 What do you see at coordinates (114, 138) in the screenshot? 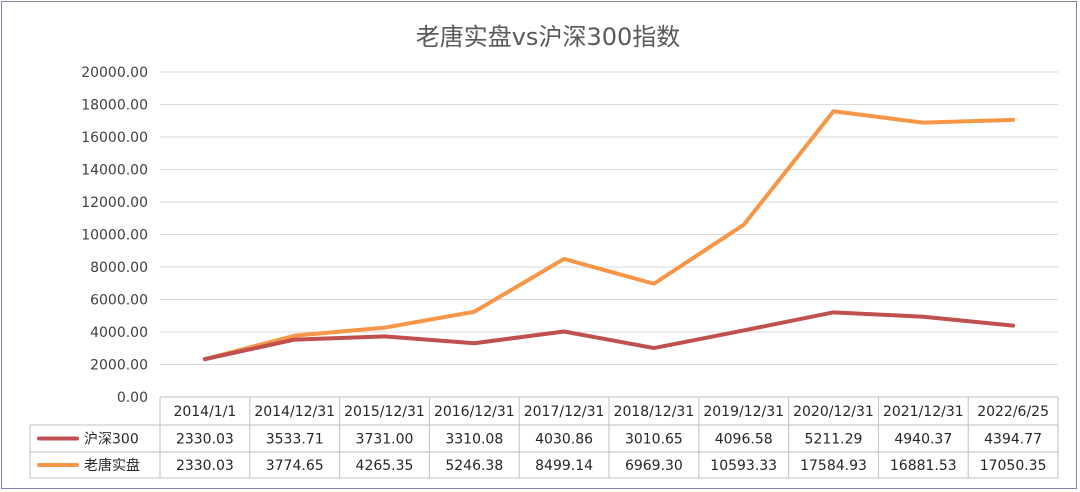
I see `y-tick-label: 16000.00` at bounding box center [114, 138].